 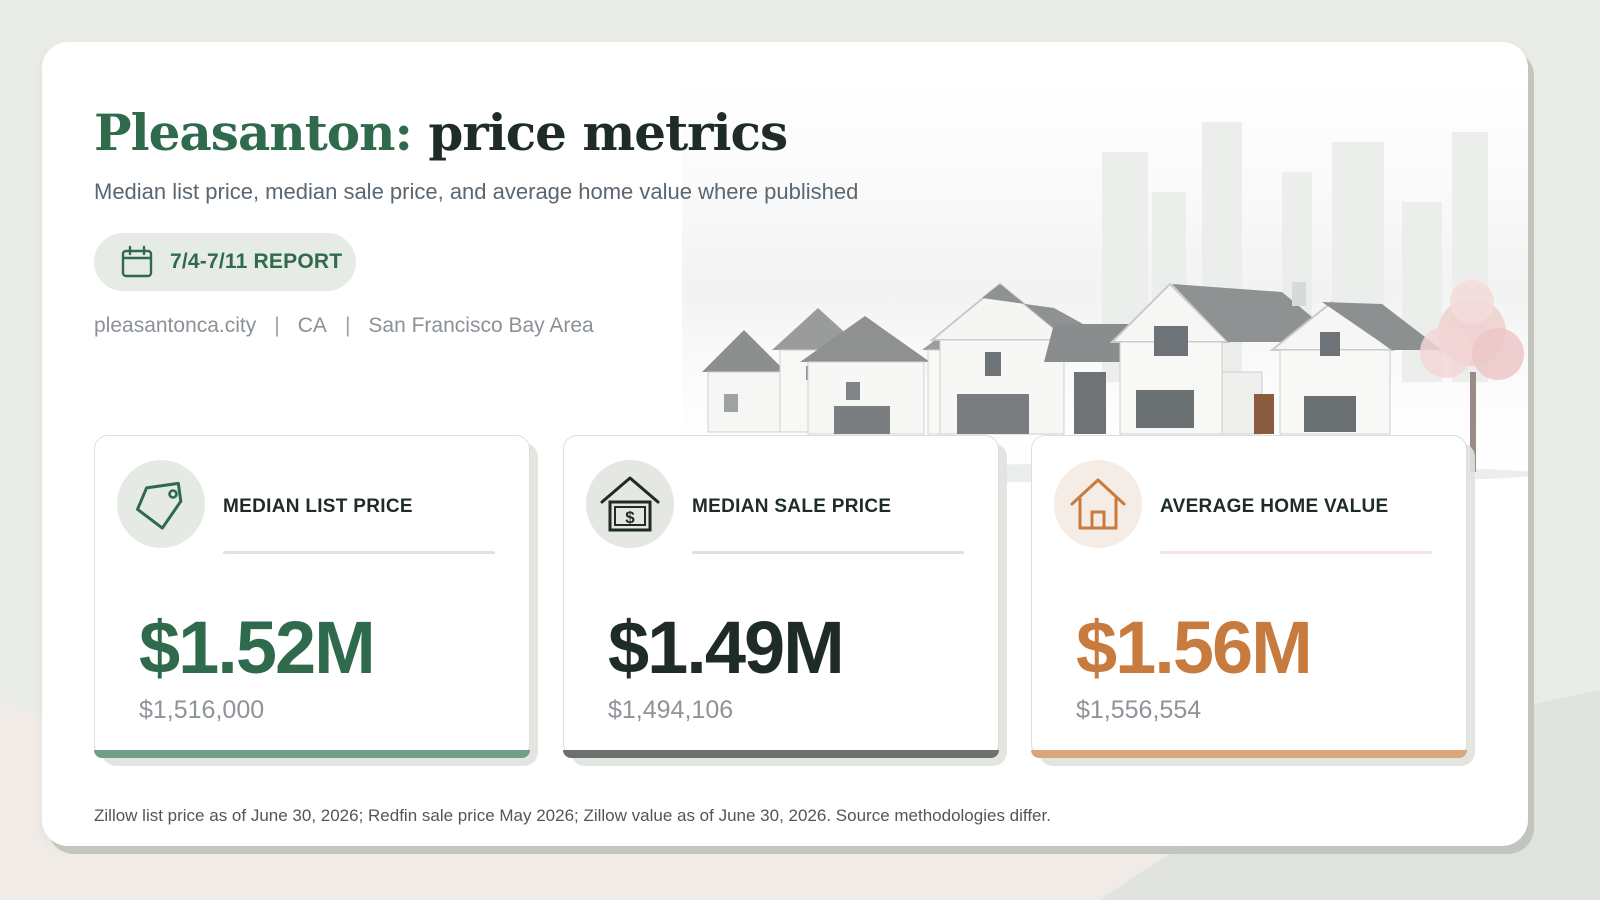 I want to click on state-label: CA, so click(x=312, y=325).